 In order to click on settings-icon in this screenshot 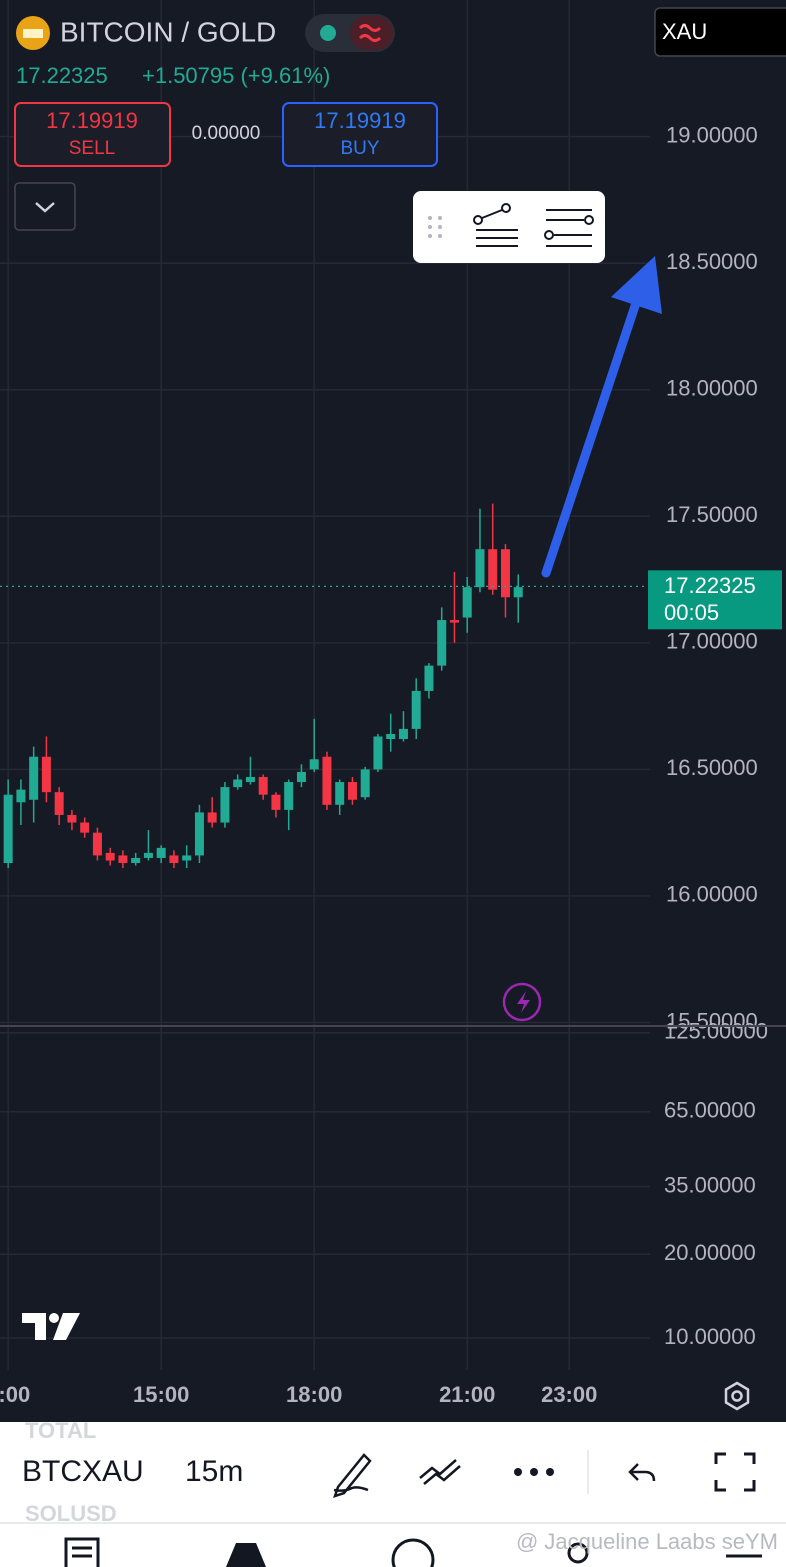, I will do `click(737, 1396)`.